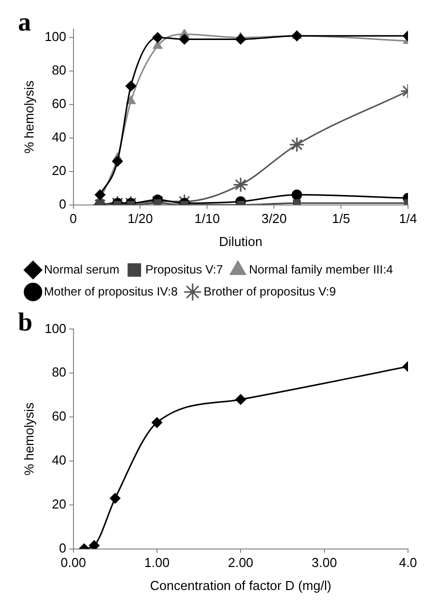 The image size is (438, 606). I want to click on chart-title: a, so click(24, 21).